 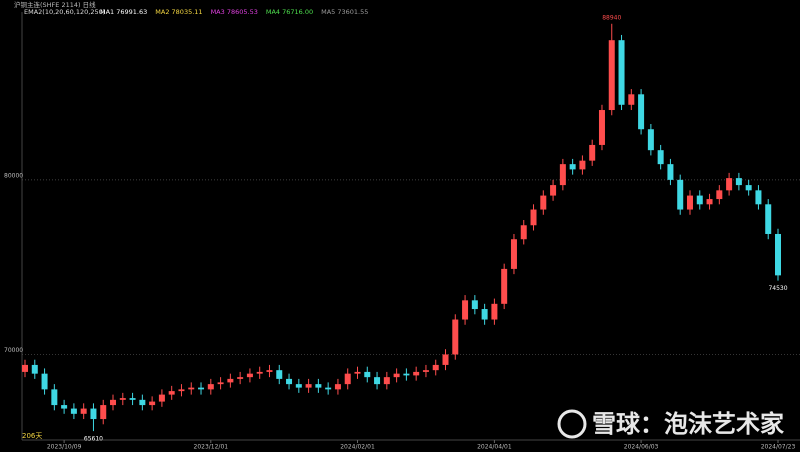 What do you see at coordinates (55, 4) in the screenshot?
I see `title: 沪铜主连(SHFE 2114) 日线` at bounding box center [55, 4].